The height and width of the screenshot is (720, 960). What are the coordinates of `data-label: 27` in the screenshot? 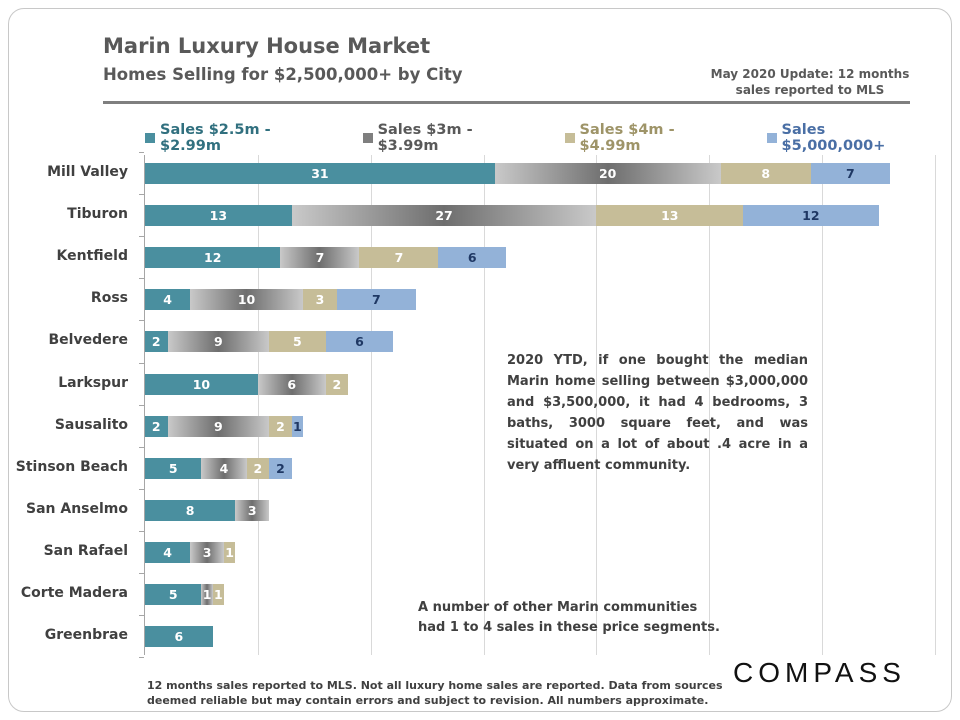 It's located at (444, 216).